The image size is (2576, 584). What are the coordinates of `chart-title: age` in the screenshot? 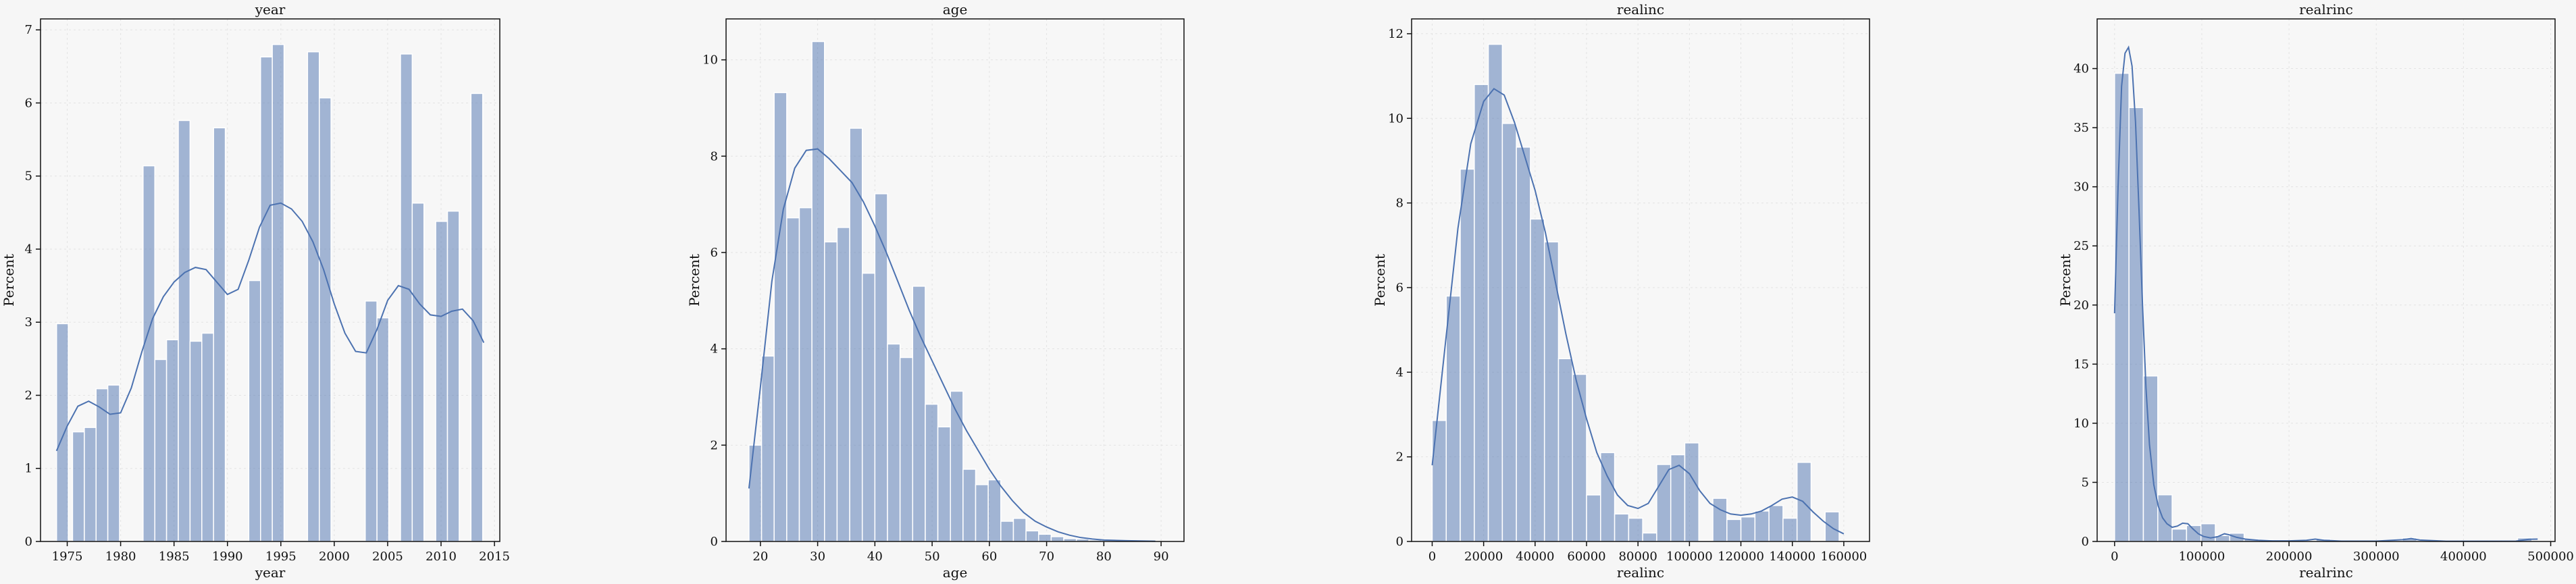 It's located at (956, 10).